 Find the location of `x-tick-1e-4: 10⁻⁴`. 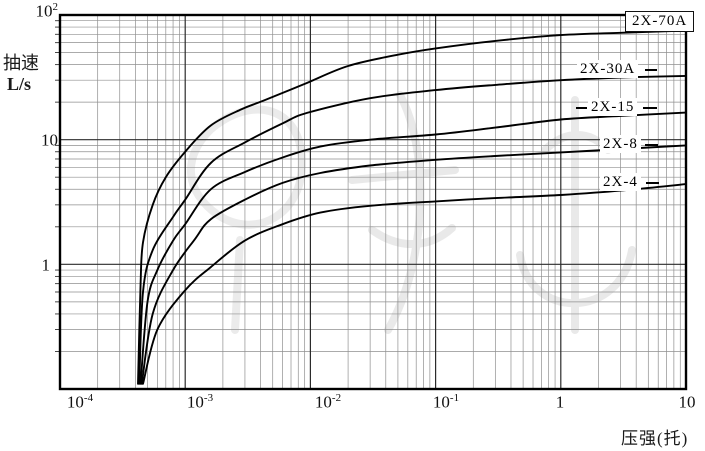

x-tick-1e-4: 10⁻⁴ is located at coordinates (80, 402).